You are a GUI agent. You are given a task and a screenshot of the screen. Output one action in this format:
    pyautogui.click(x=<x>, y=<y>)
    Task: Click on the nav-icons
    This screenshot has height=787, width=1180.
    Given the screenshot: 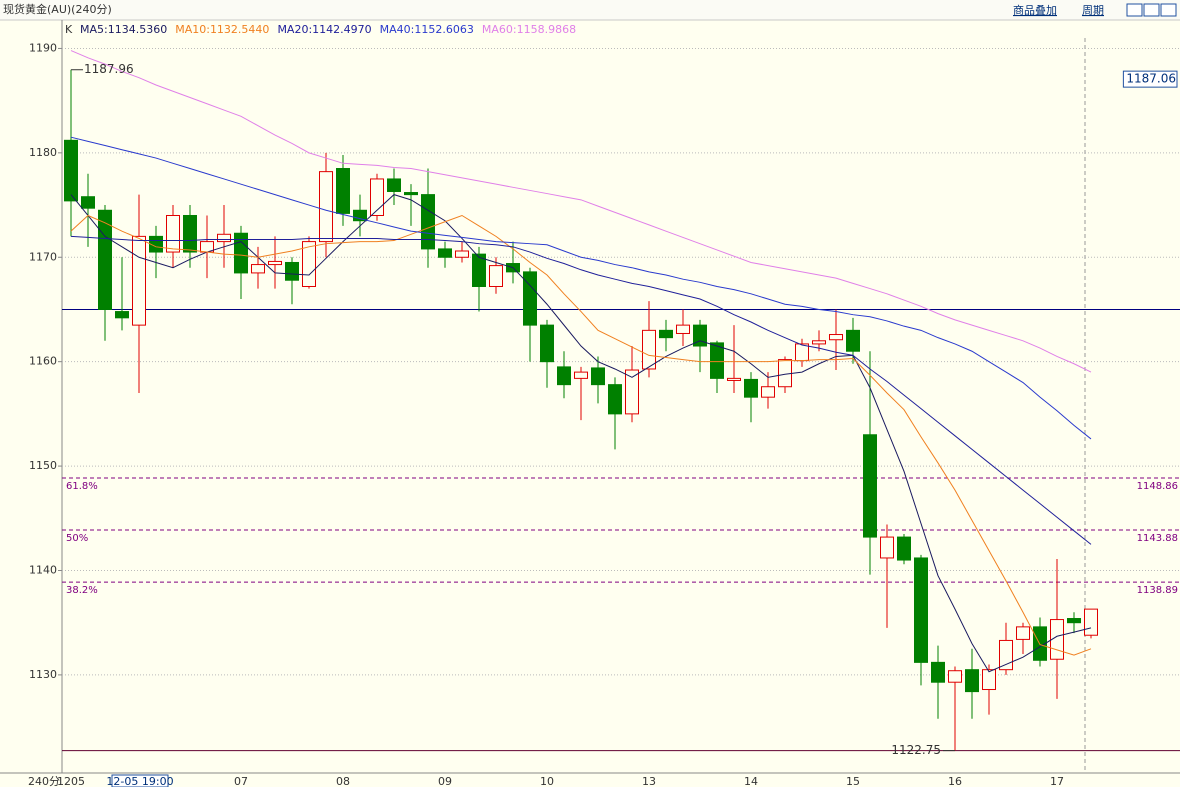 What is the action you would take?
    pyautogui.click(x=1151, y=10)
    